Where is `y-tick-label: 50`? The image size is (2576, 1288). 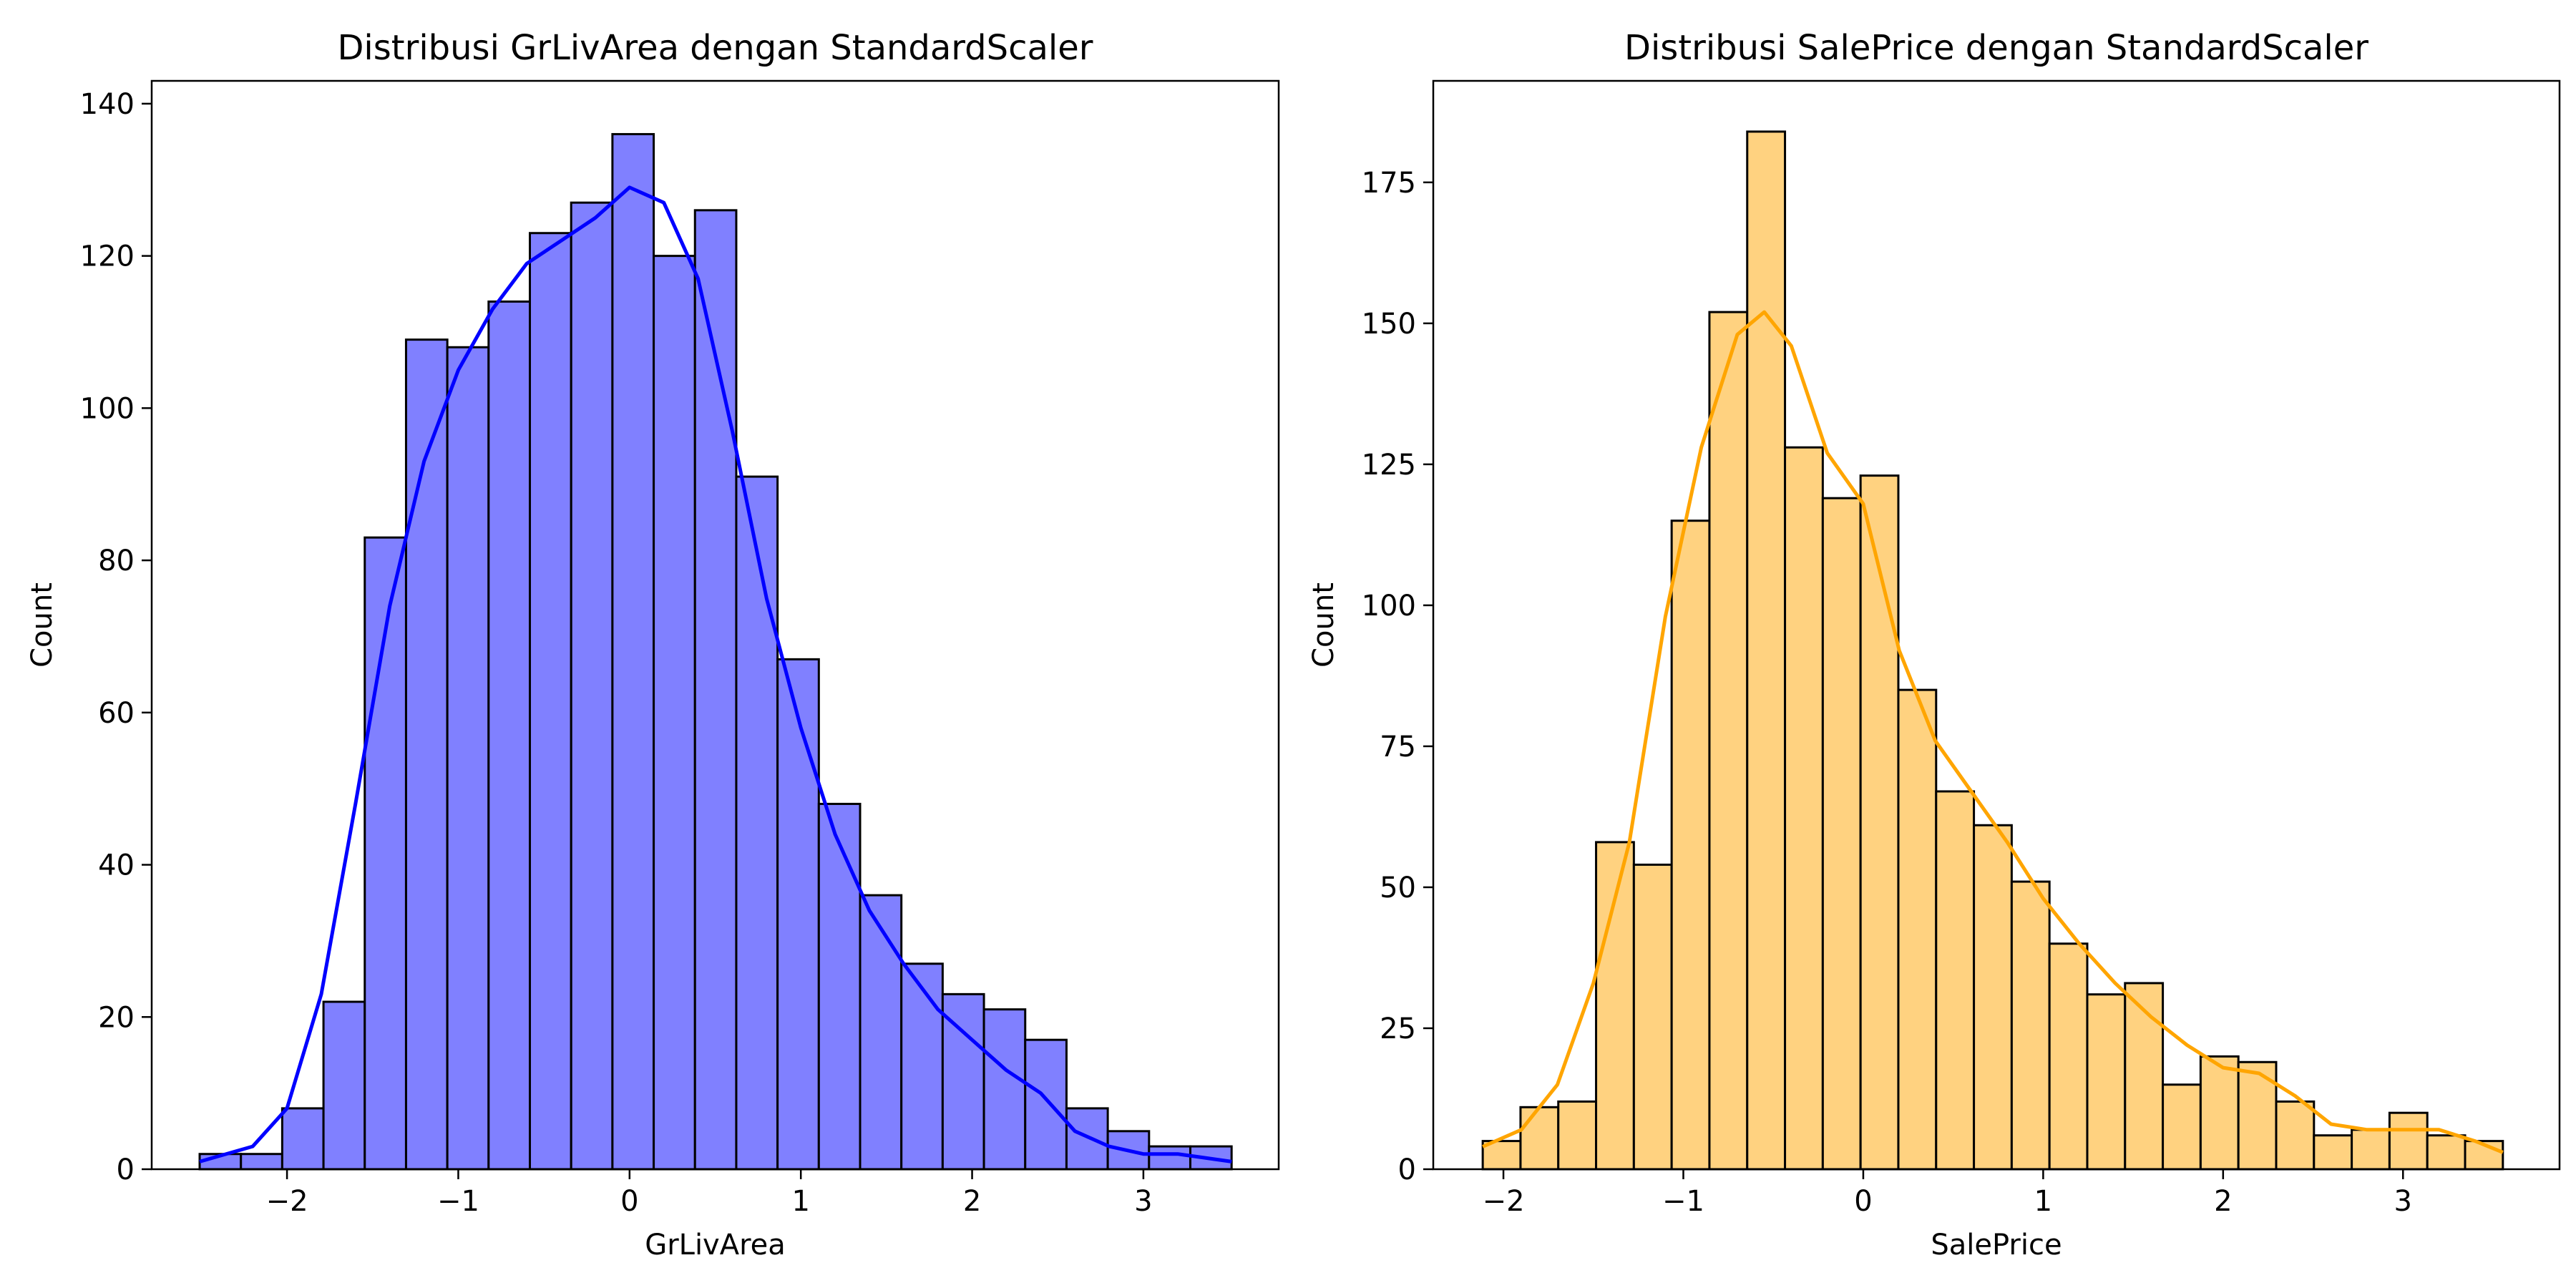
y-tick-label: 50 is located at coordinates (1398, 888).